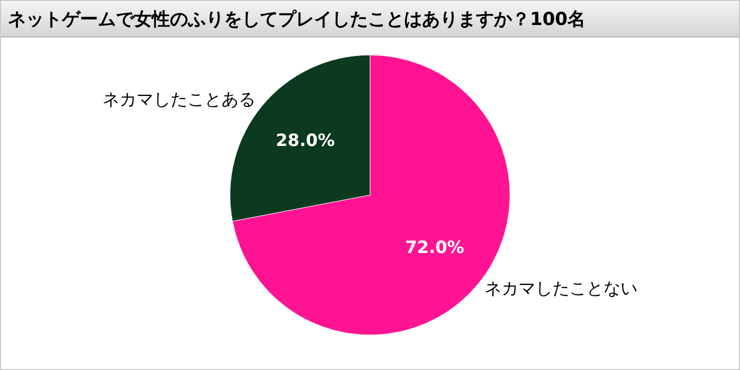 The width and height of the screenshot is (740, 370). Describe the element at coordinates (179, 100) in the screenshot. I see `slice-label: ネカマしたことある` at that location.